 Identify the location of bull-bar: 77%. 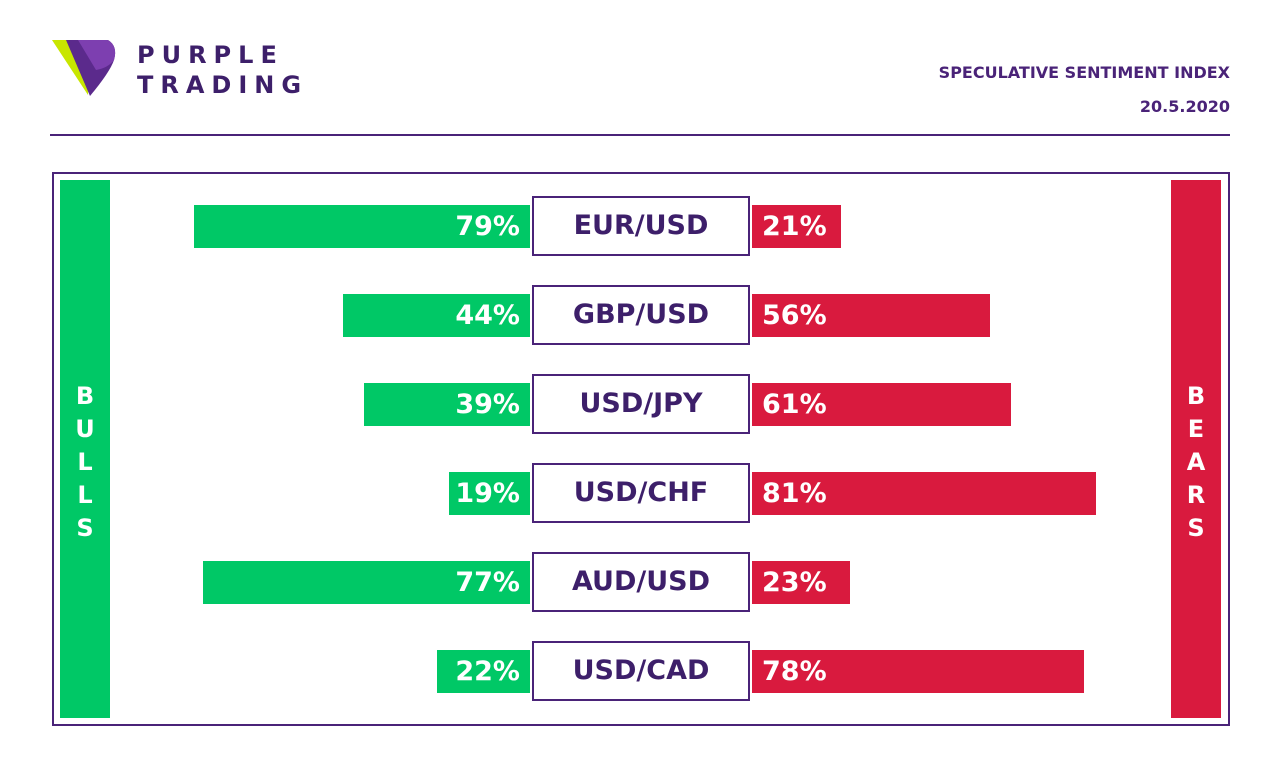
(366, 582).